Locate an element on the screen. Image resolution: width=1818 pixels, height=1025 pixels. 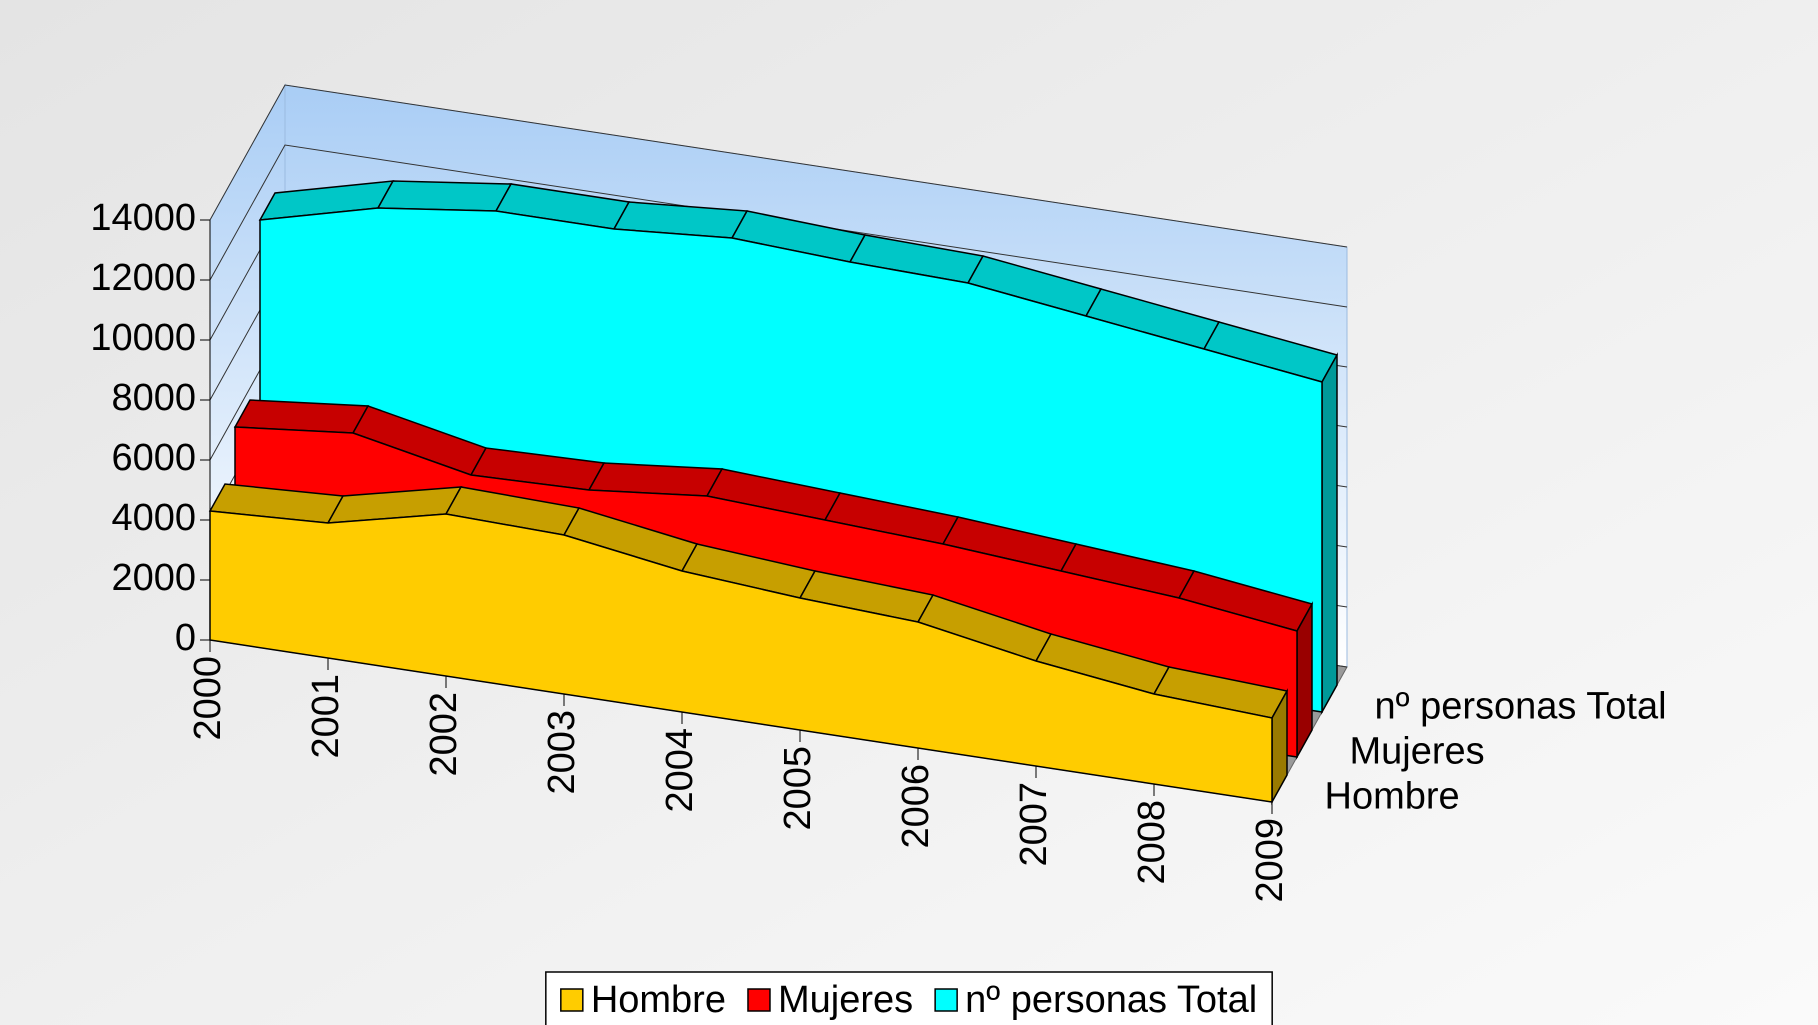
depth-label: nº personas Total is located at coordinates (1521, 707).